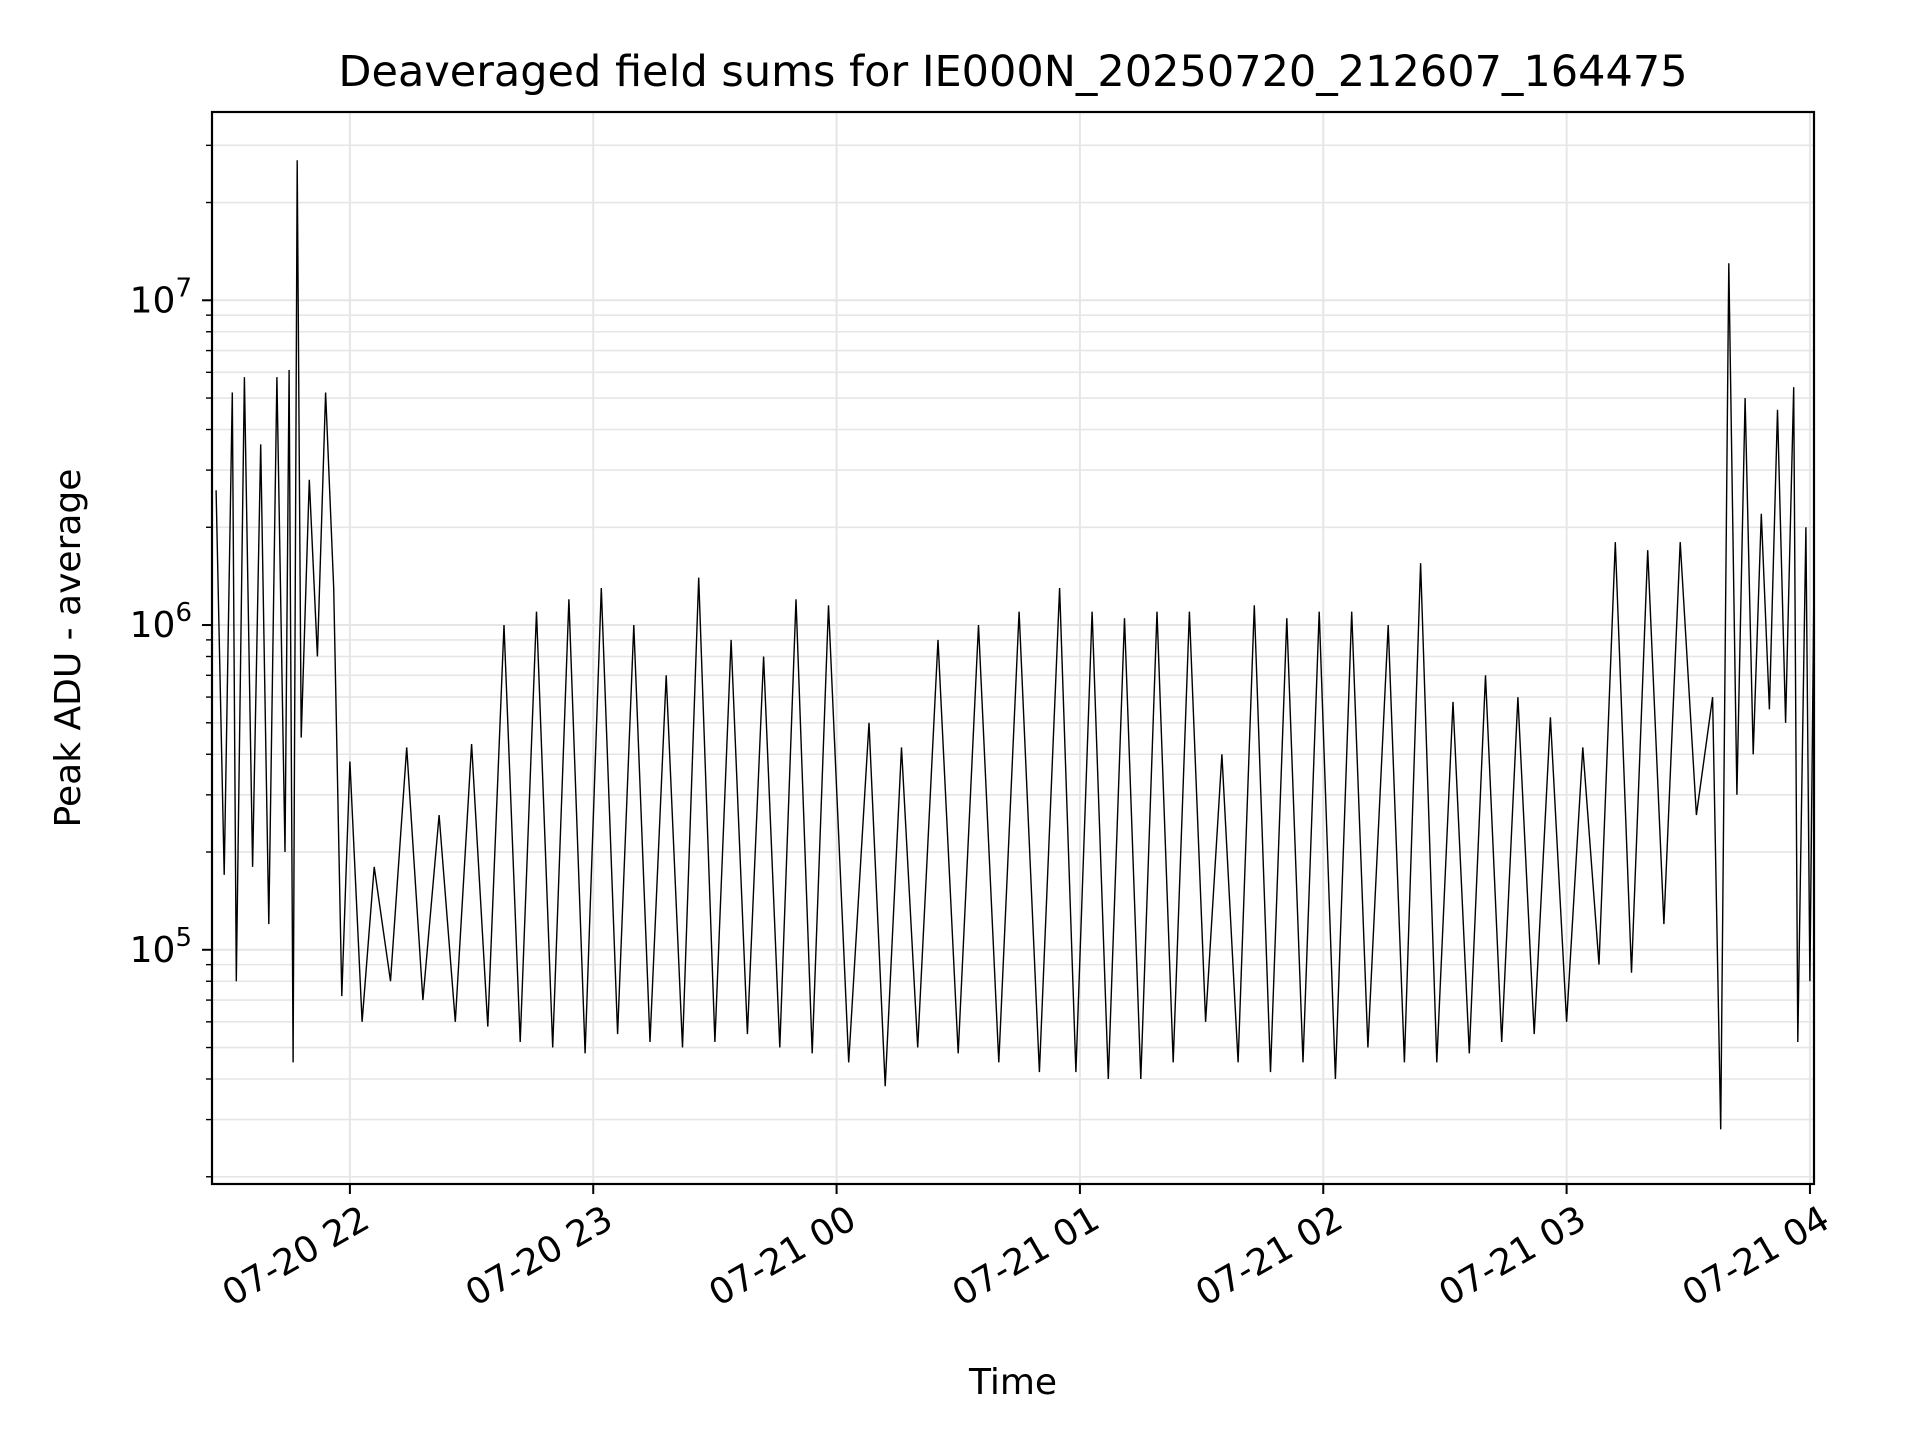 This screenshot has width=1920, height=1440. I want to click on x-tick-label: 07-21 00, so click(782, 1256).